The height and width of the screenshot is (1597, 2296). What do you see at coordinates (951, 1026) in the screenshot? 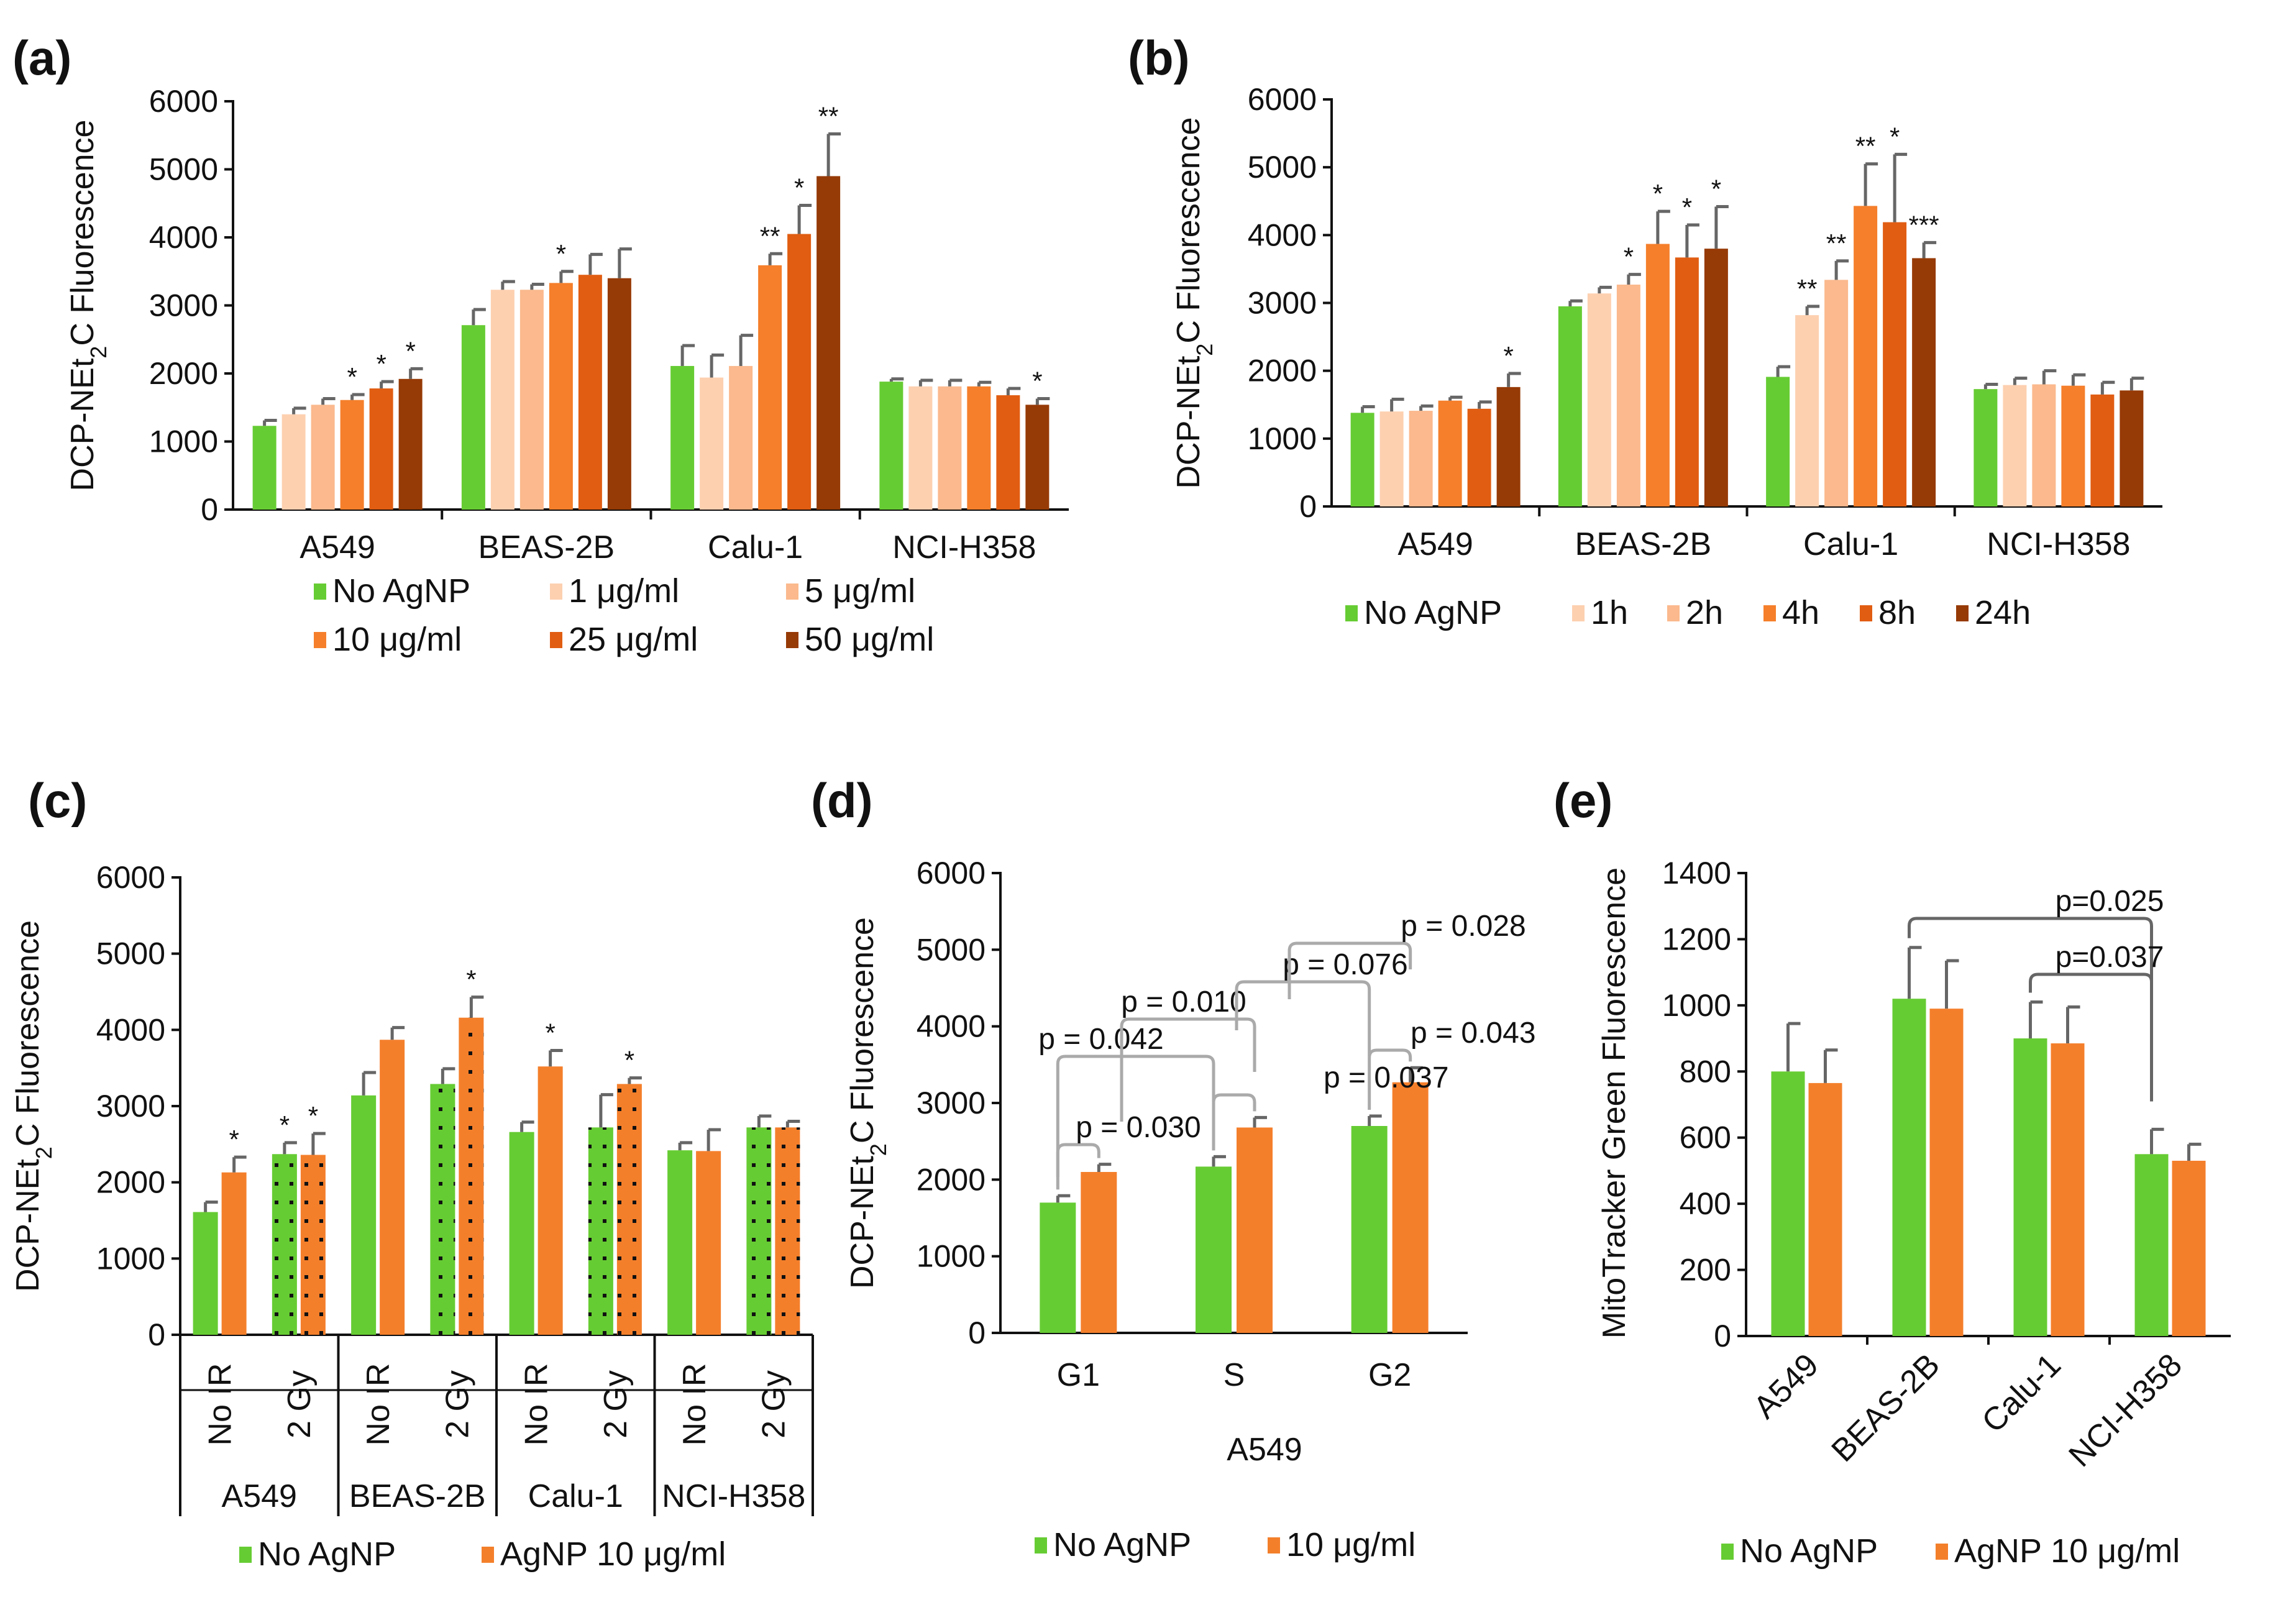
I see `chart-d-y-tick-label: 4000` at bounding box center [951, 1026].